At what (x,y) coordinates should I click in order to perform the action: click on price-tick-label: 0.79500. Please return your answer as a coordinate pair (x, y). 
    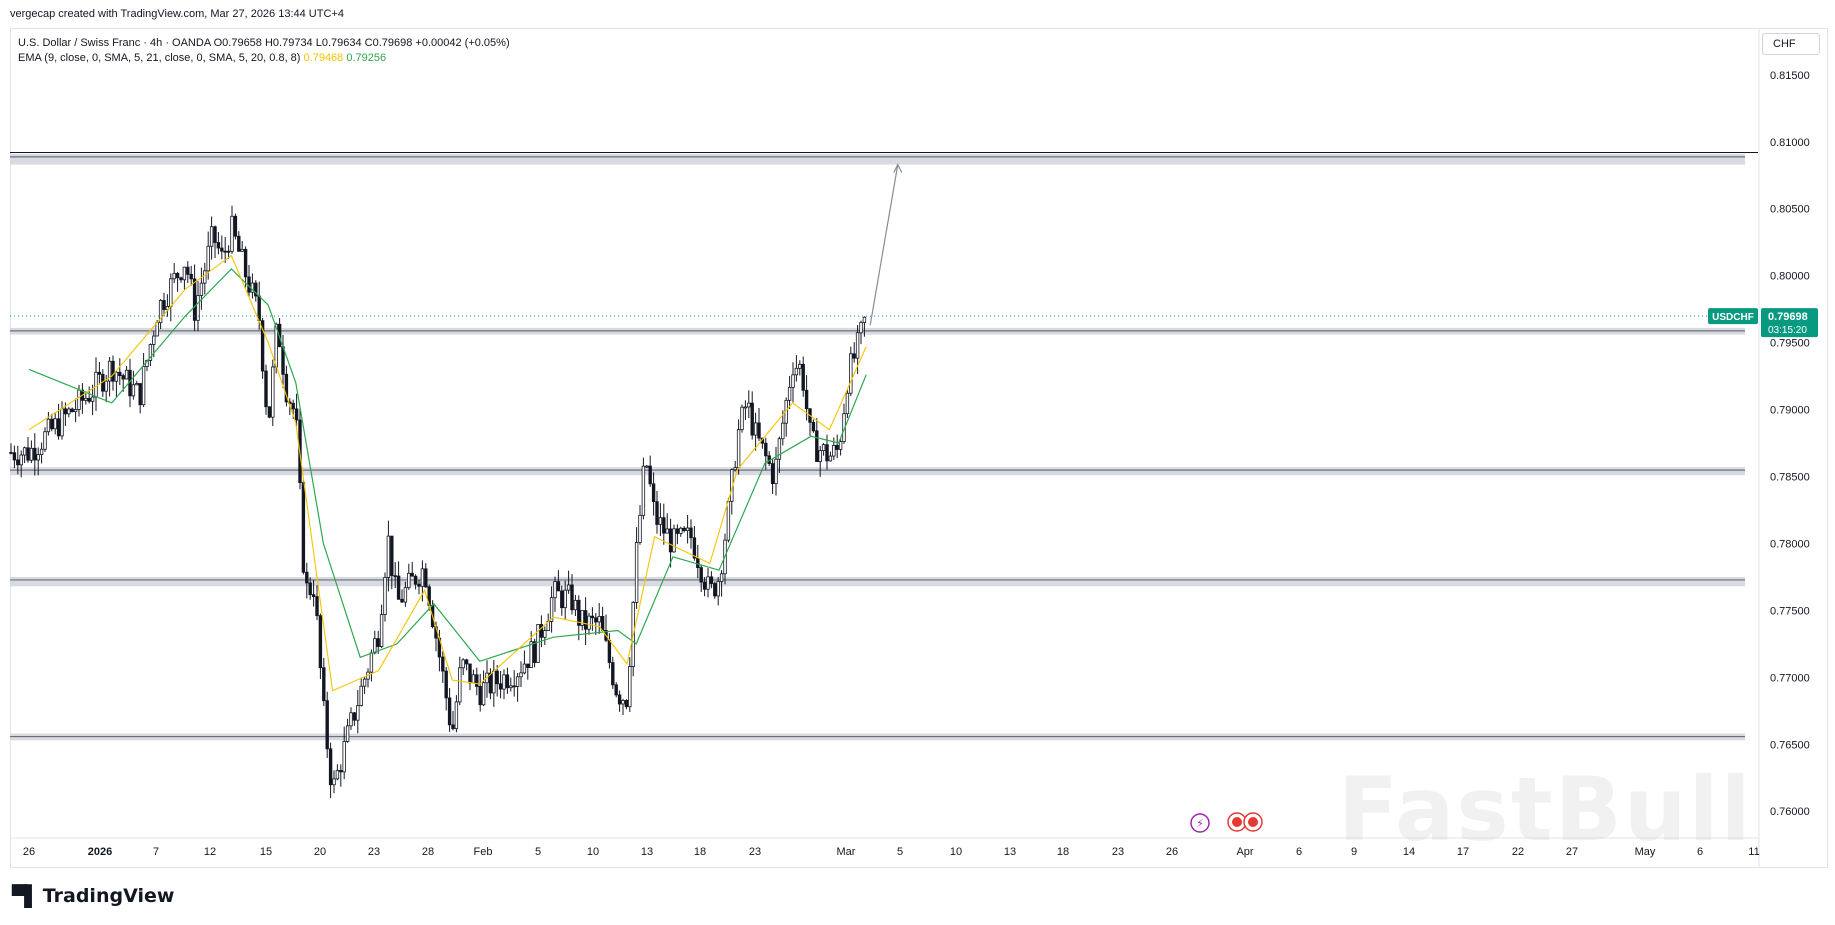
    Looking at the image, I should click on (1790, 344).